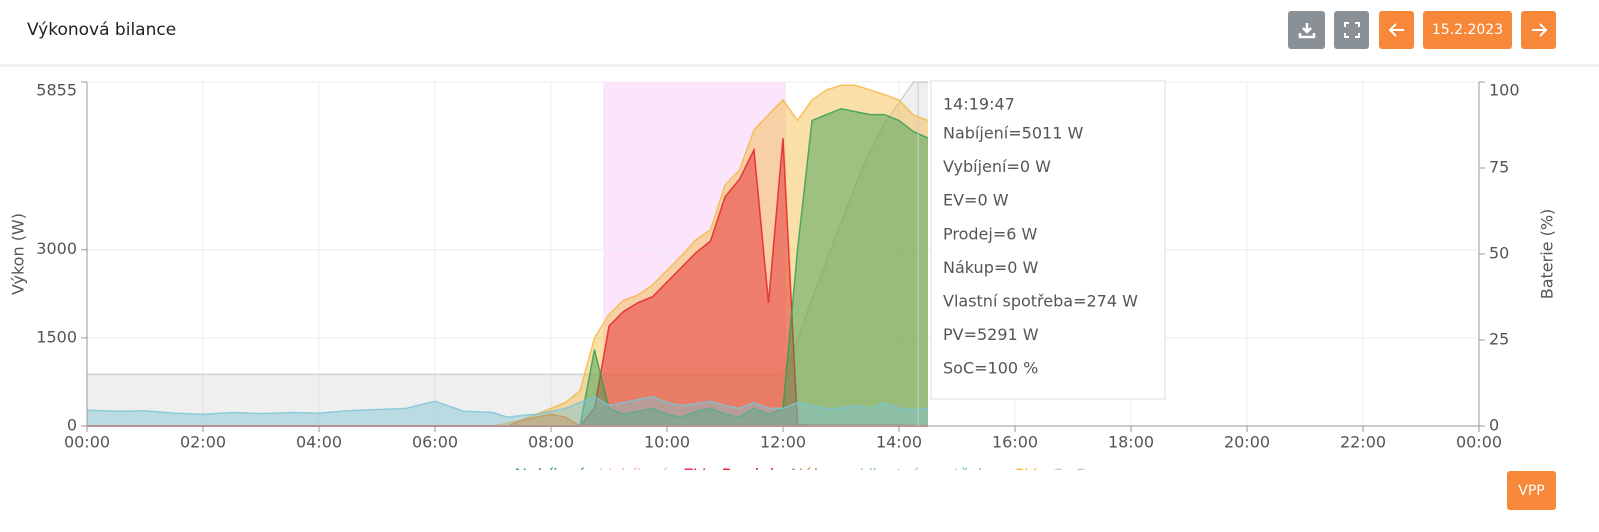 Image resolution: width=1599 pixels, height=532 pixels. What do you see at coordinates (1069, 468) in the screenshot?
I see `legend-item: SoC` at bounding box center [1069, 468].